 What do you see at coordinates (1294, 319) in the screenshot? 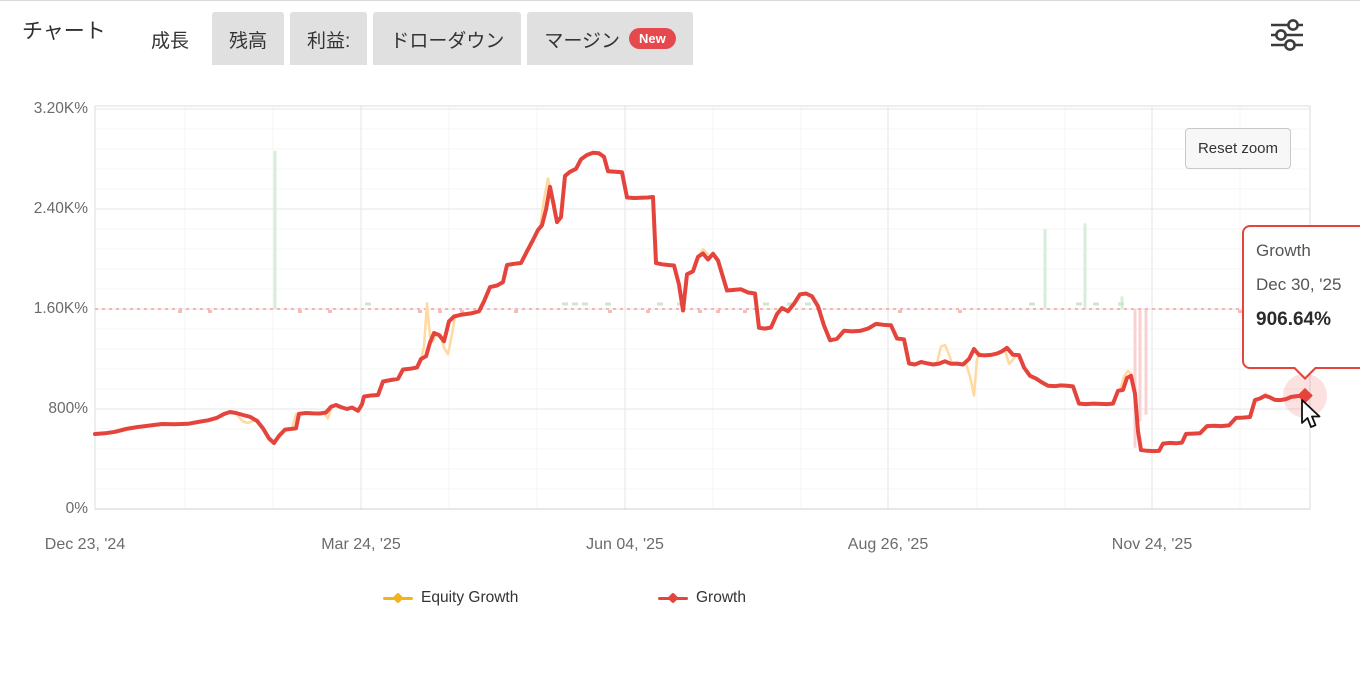
I see `tooltip-value: 906.64%` at bounding box center [1294, 319].